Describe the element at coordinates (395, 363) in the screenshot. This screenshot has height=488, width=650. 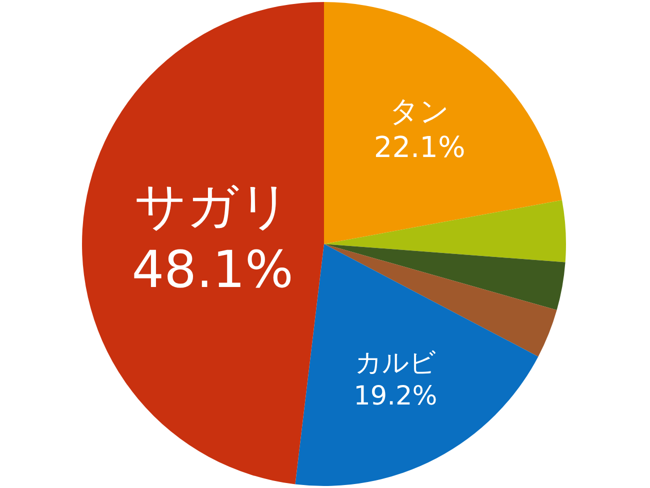
I see `slice-label: カルビ` at that location.